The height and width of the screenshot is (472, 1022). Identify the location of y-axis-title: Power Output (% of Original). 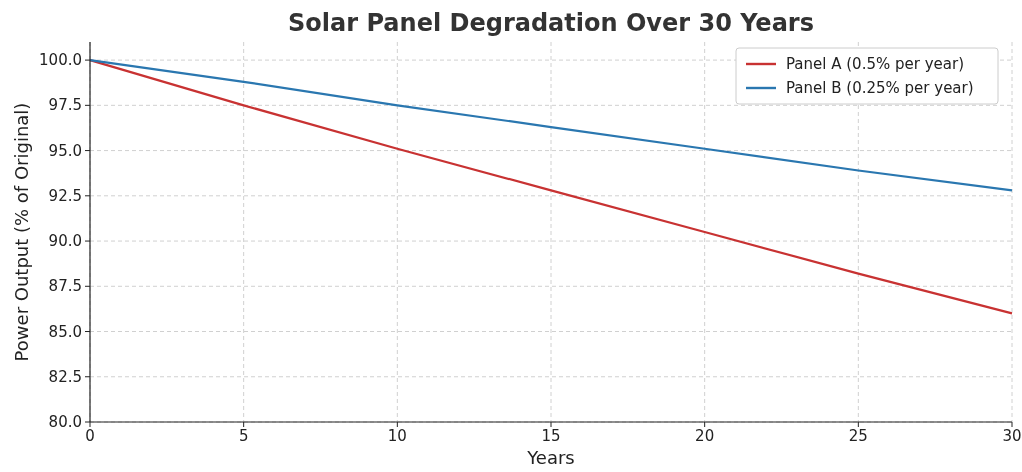
(21, 232).